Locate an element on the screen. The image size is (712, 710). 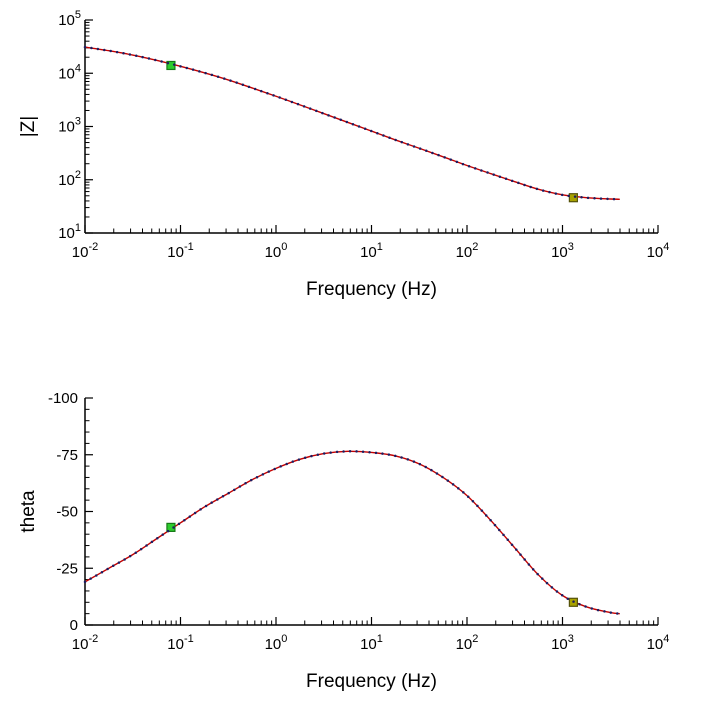
high-frequency-marker is located at coordinates (573, 198).